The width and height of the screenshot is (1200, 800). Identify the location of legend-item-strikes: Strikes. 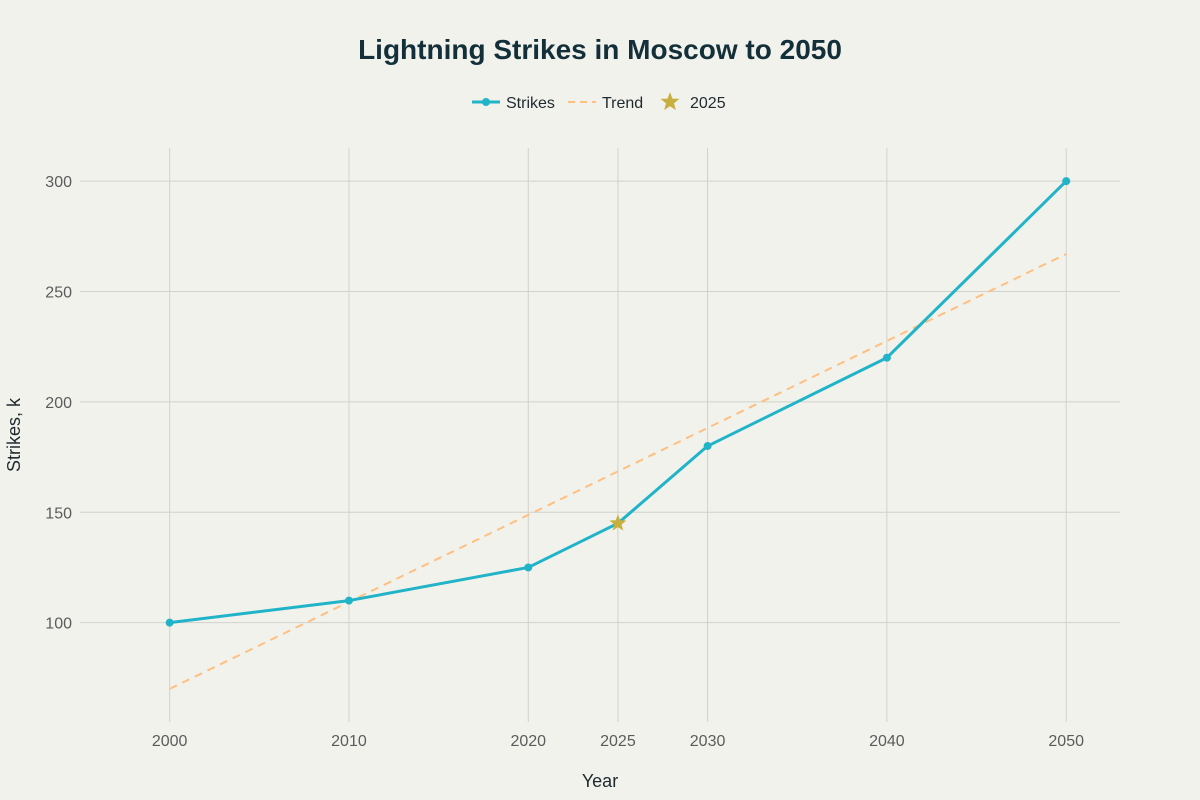
(513, 103).